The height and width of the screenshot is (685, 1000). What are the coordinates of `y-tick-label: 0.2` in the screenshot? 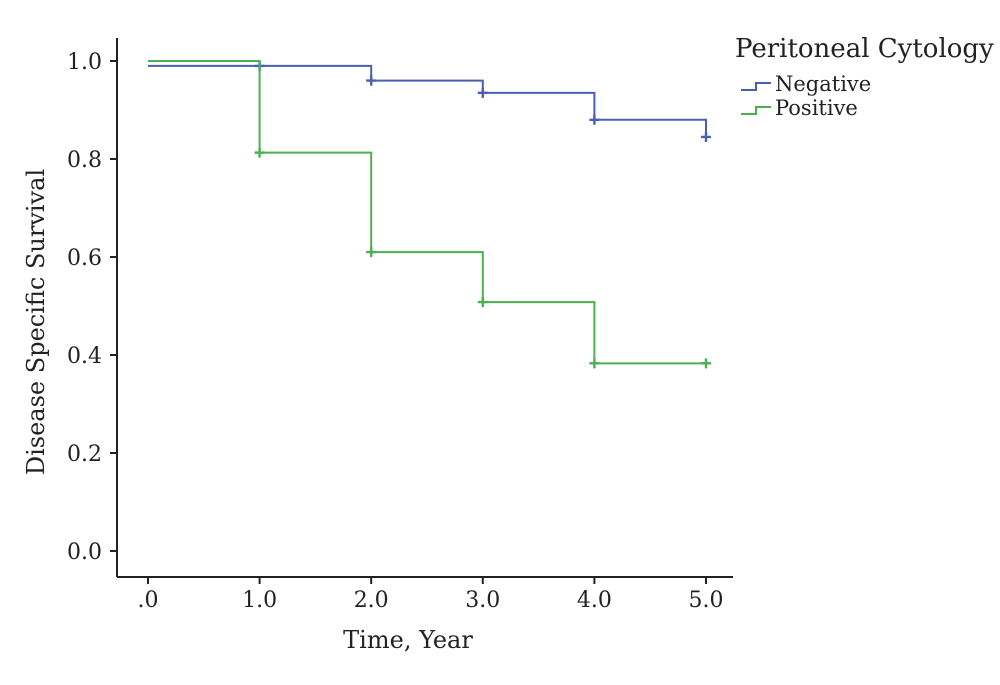 It's located at (84, 454).